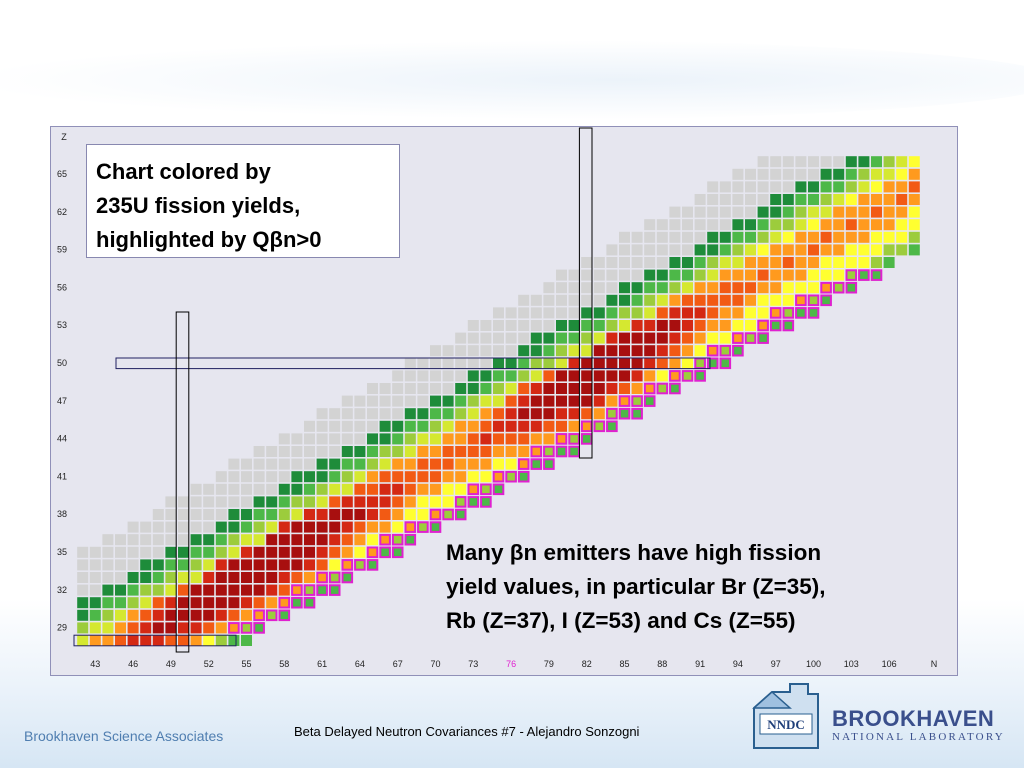 The width and height of the screenshot is (1024, 768). Describe the element at coordinates (672, 552) in the screenshot. I see `note-line-1-b: n emitters have high fission` at that location.